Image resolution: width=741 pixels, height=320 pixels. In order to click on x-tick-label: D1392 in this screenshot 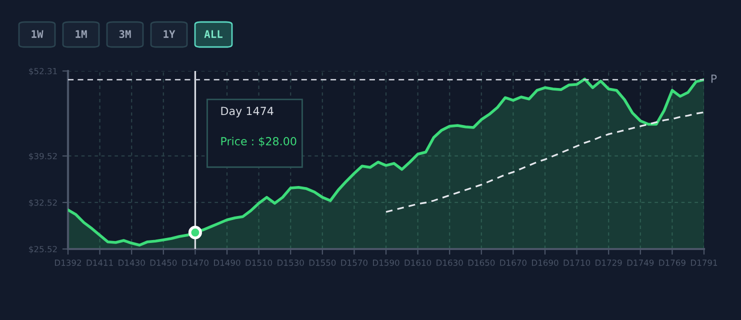, I will do `click(68, 263)`.